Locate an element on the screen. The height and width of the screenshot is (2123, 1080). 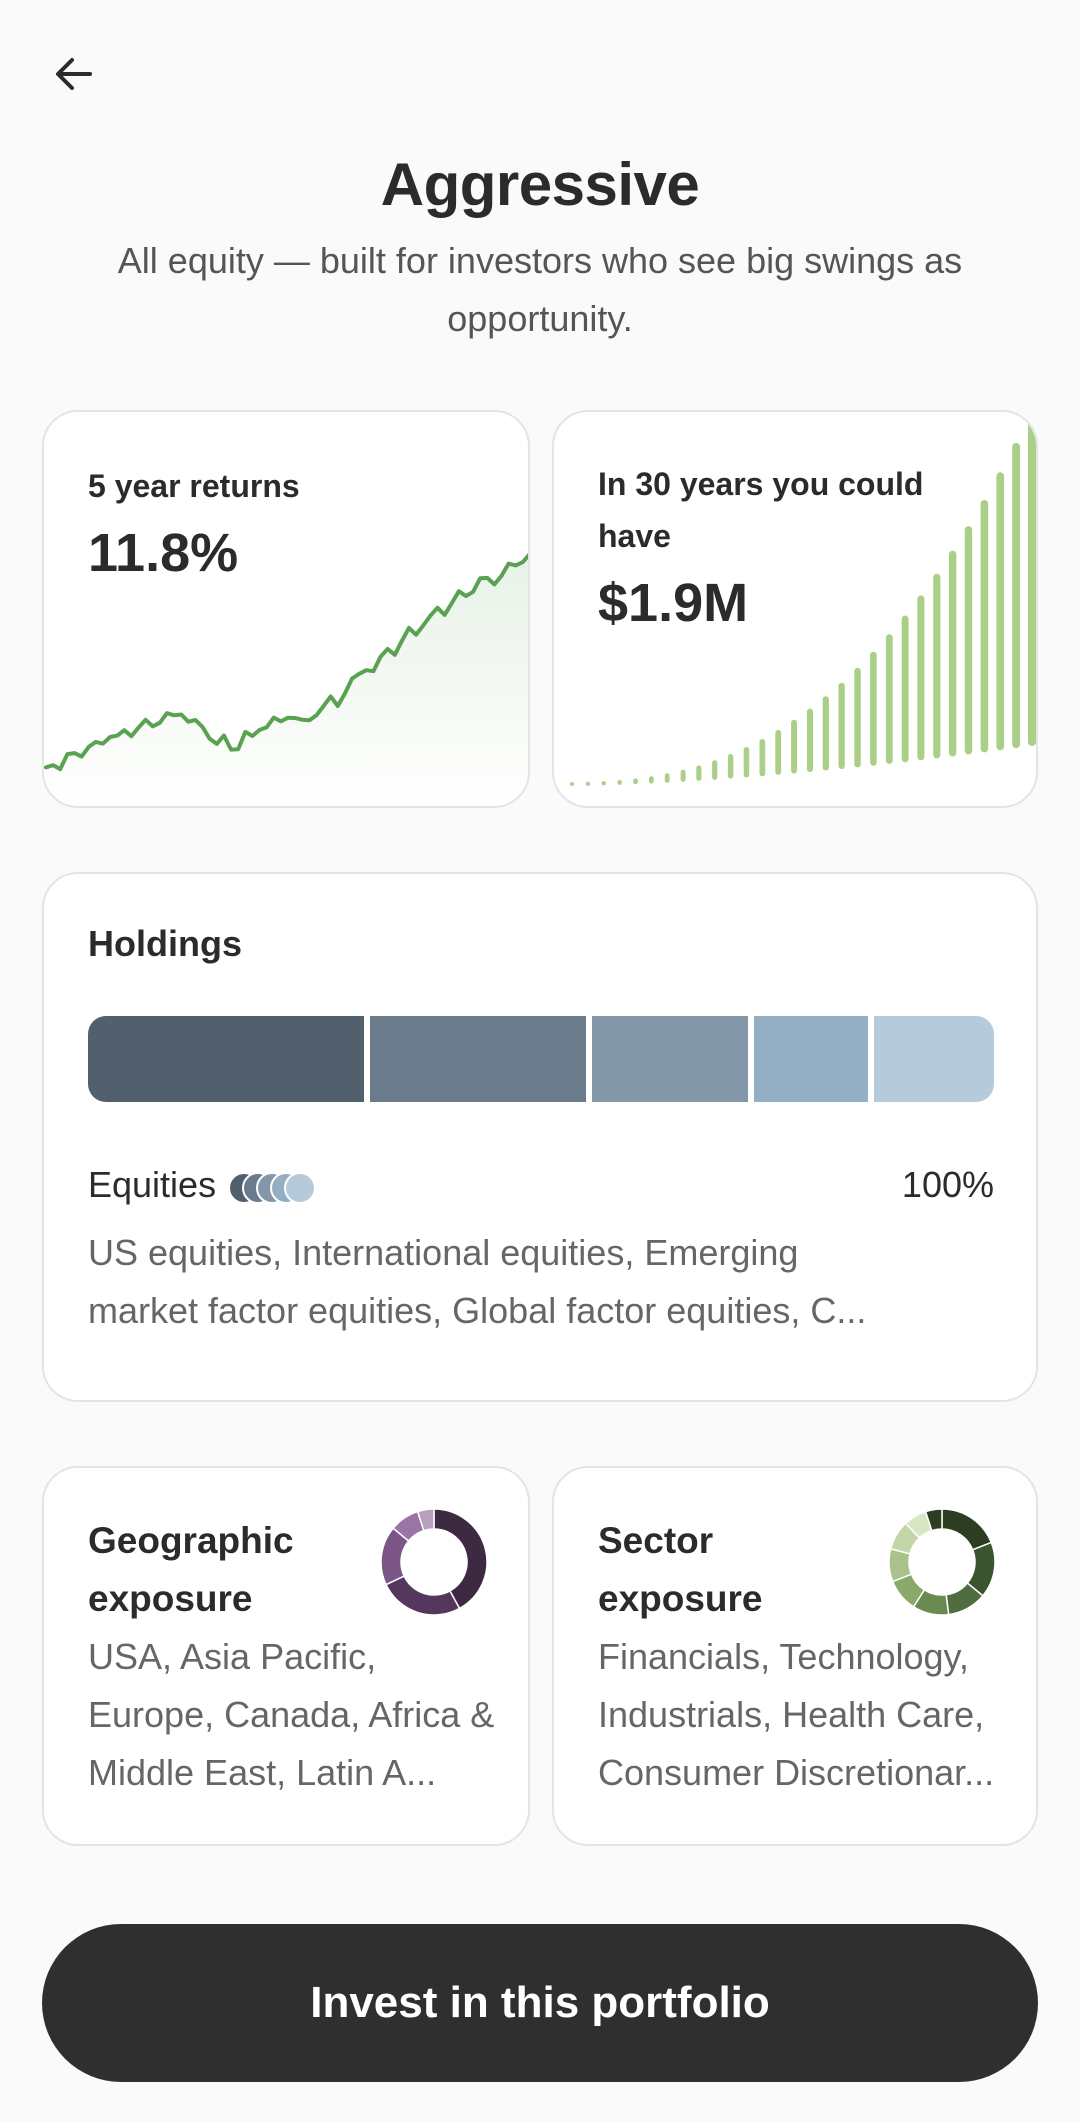
sector-donut is located at coordinates (942, 1562).